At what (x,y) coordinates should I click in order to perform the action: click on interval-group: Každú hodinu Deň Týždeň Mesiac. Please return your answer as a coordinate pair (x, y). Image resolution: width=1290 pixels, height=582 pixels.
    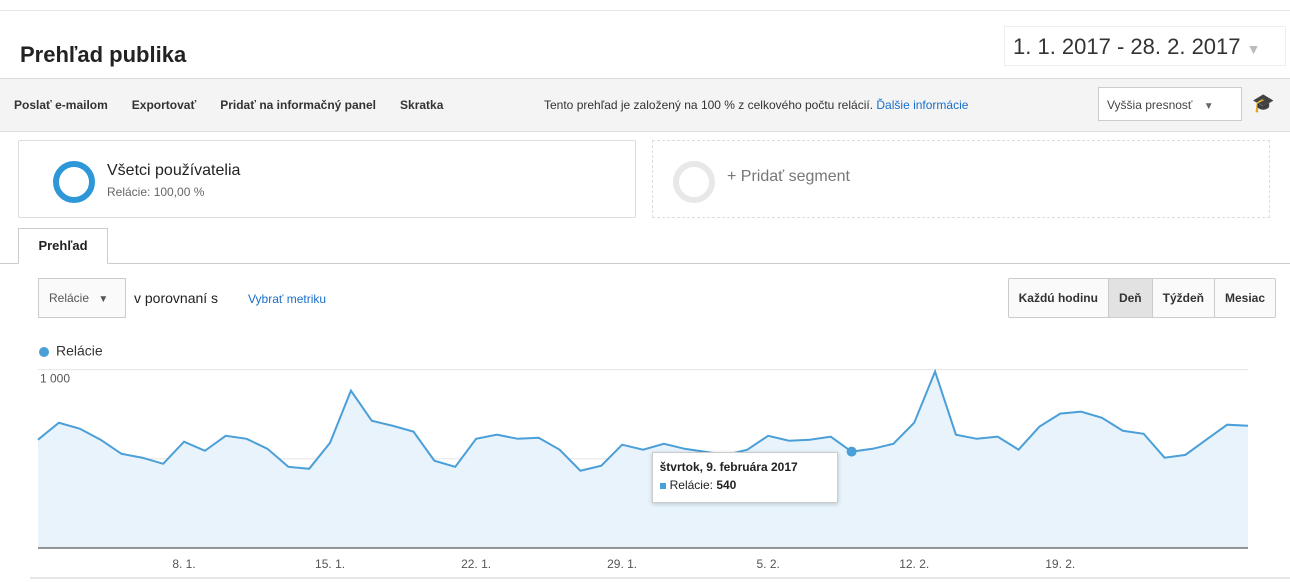
    Looking at the image, I should click on (1141, 298).